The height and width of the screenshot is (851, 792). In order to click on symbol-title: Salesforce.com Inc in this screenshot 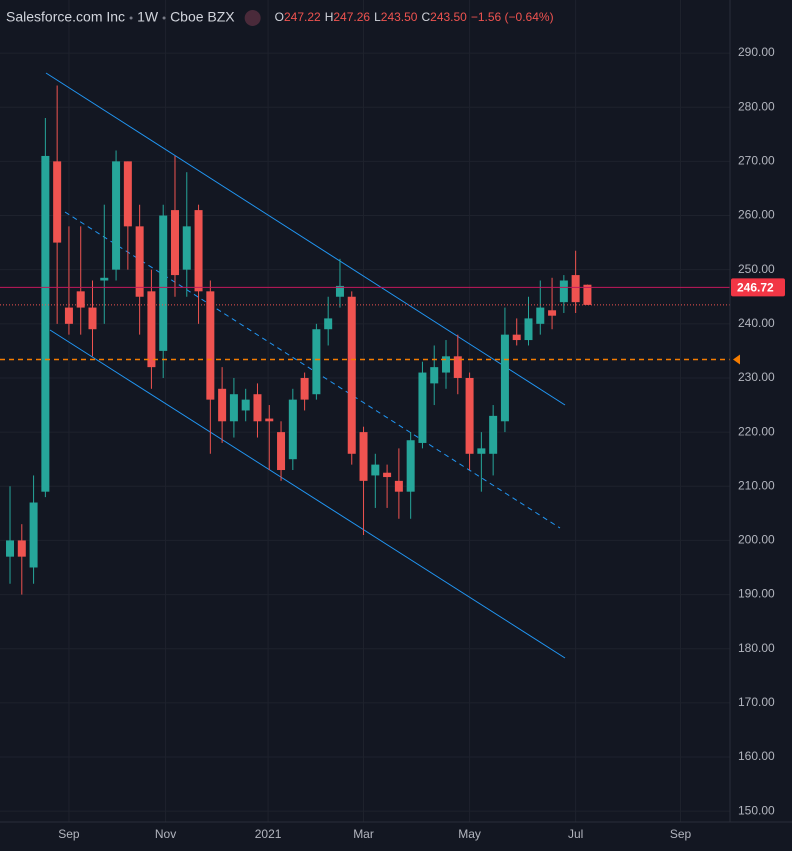, I will do `click(65, 17)`.